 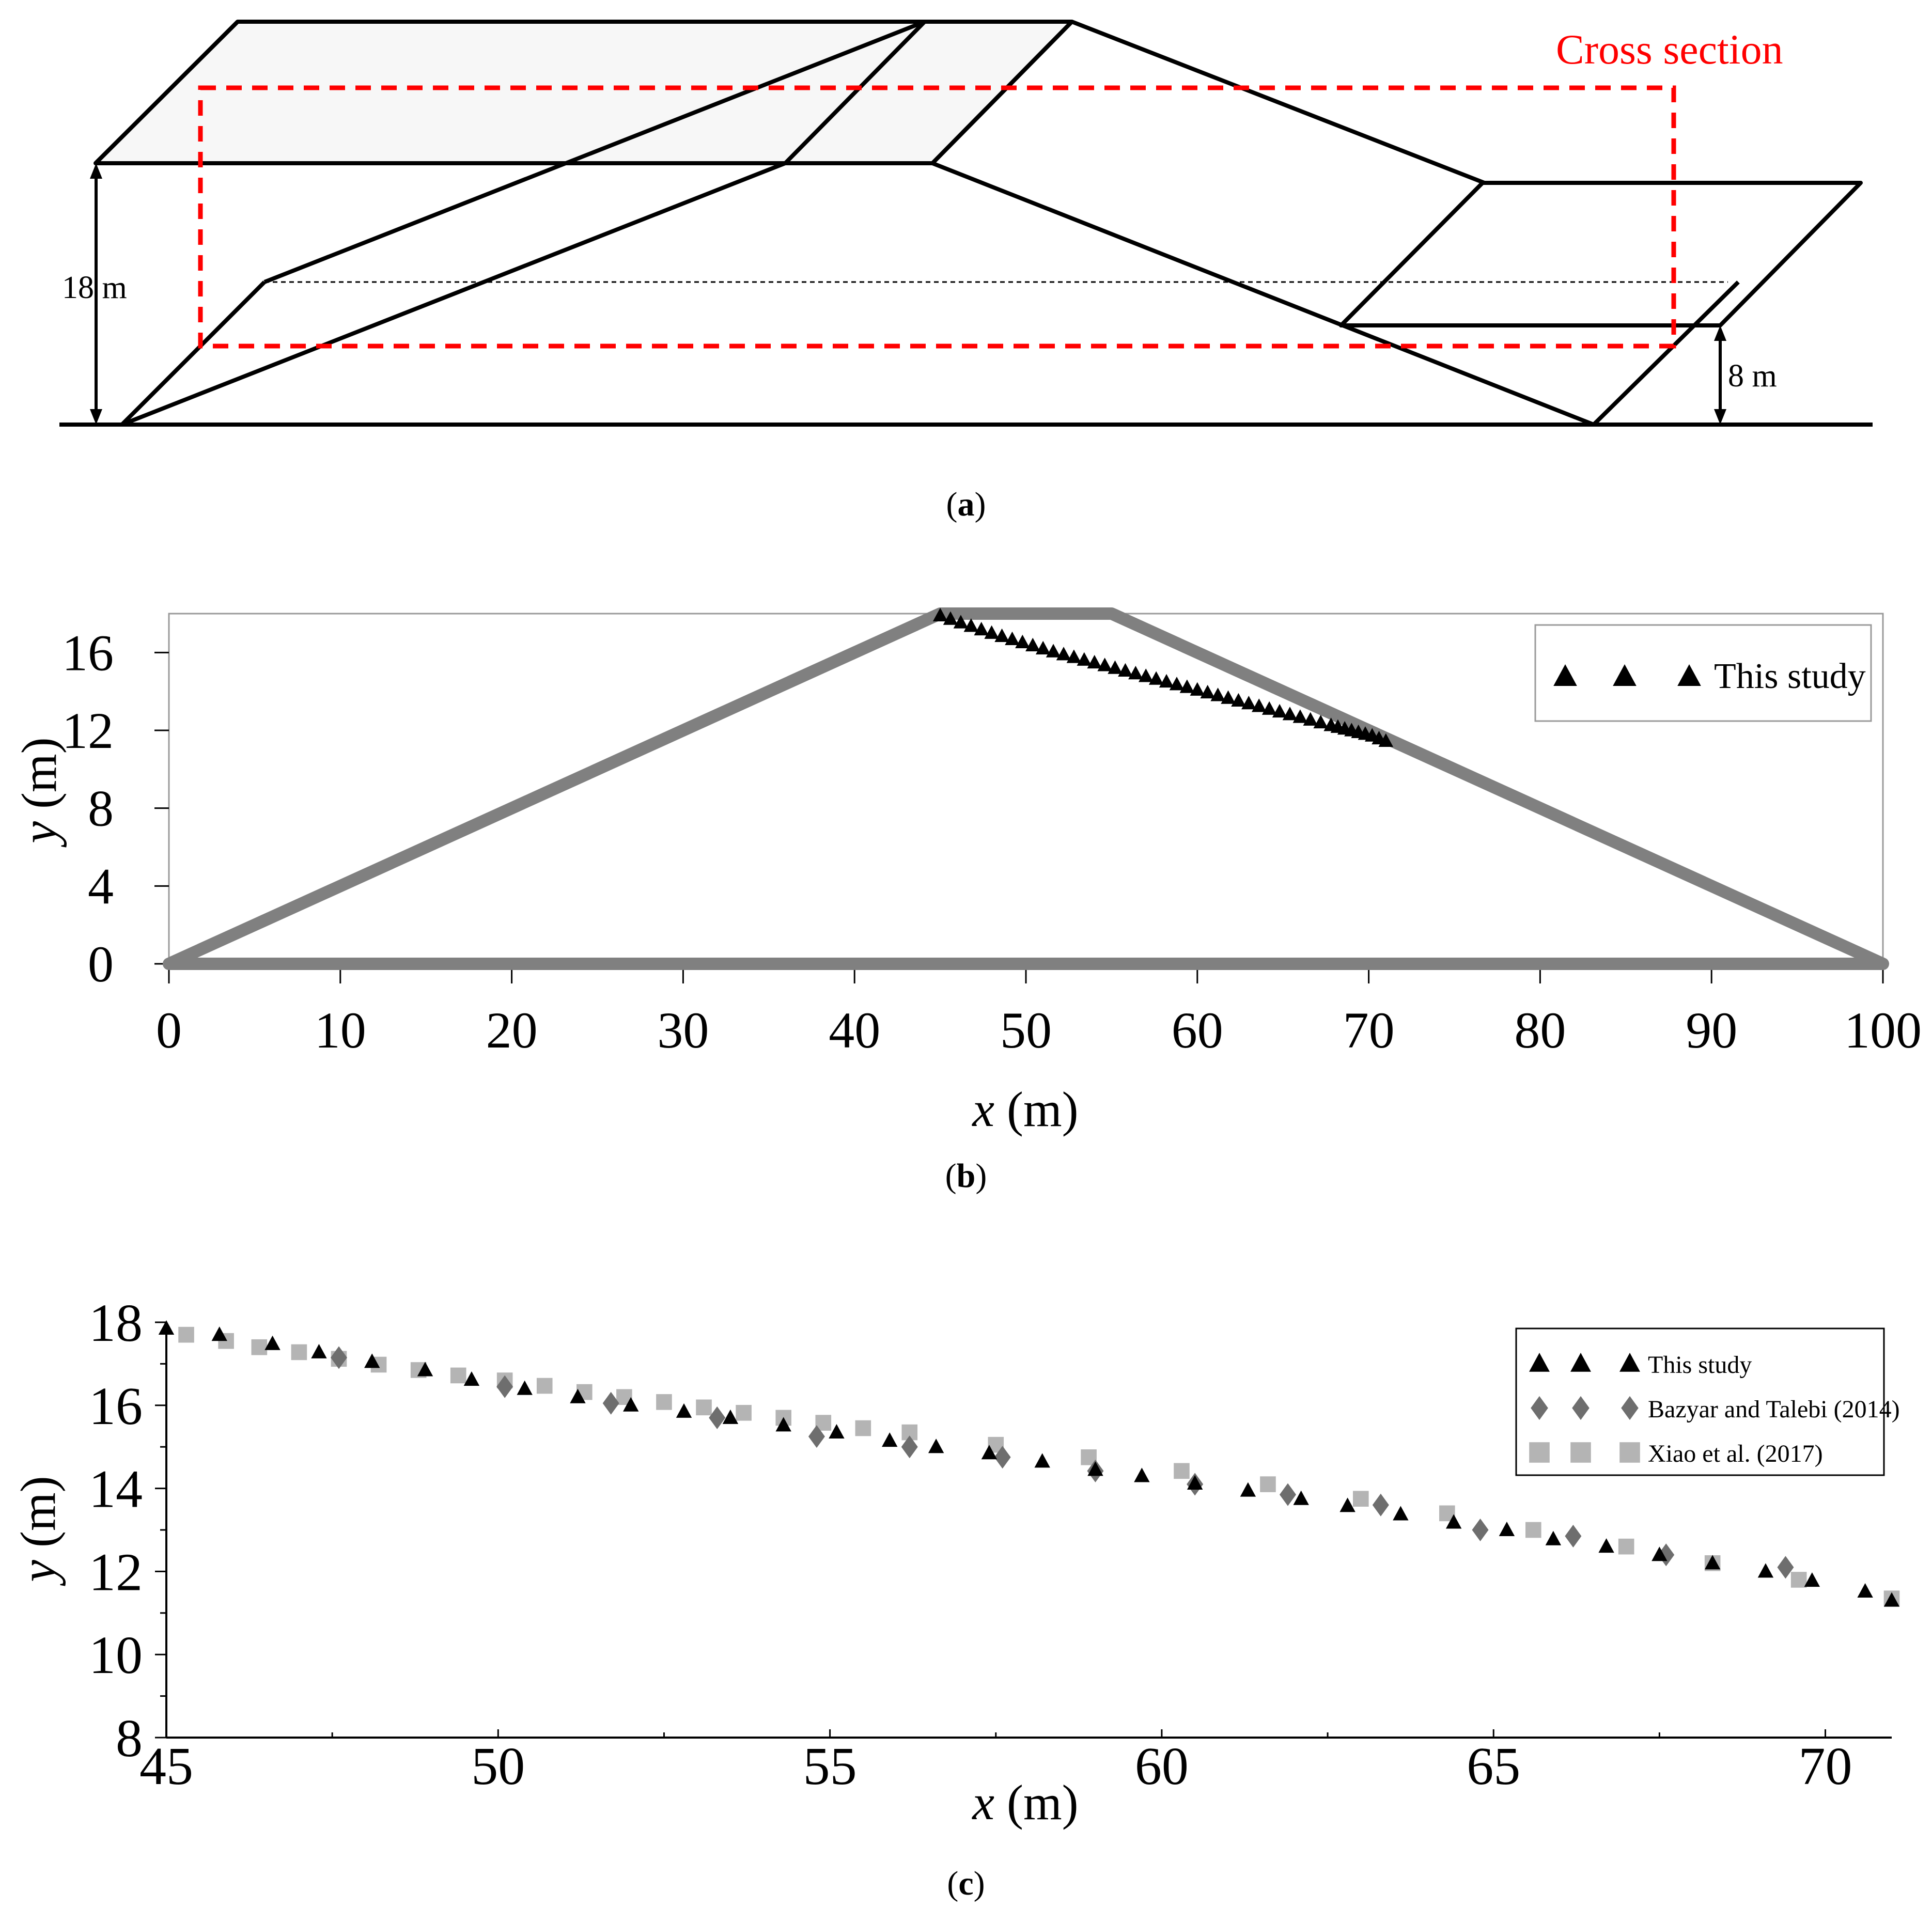 I want to click on legend-markers, so click(x=1585, y=1408).